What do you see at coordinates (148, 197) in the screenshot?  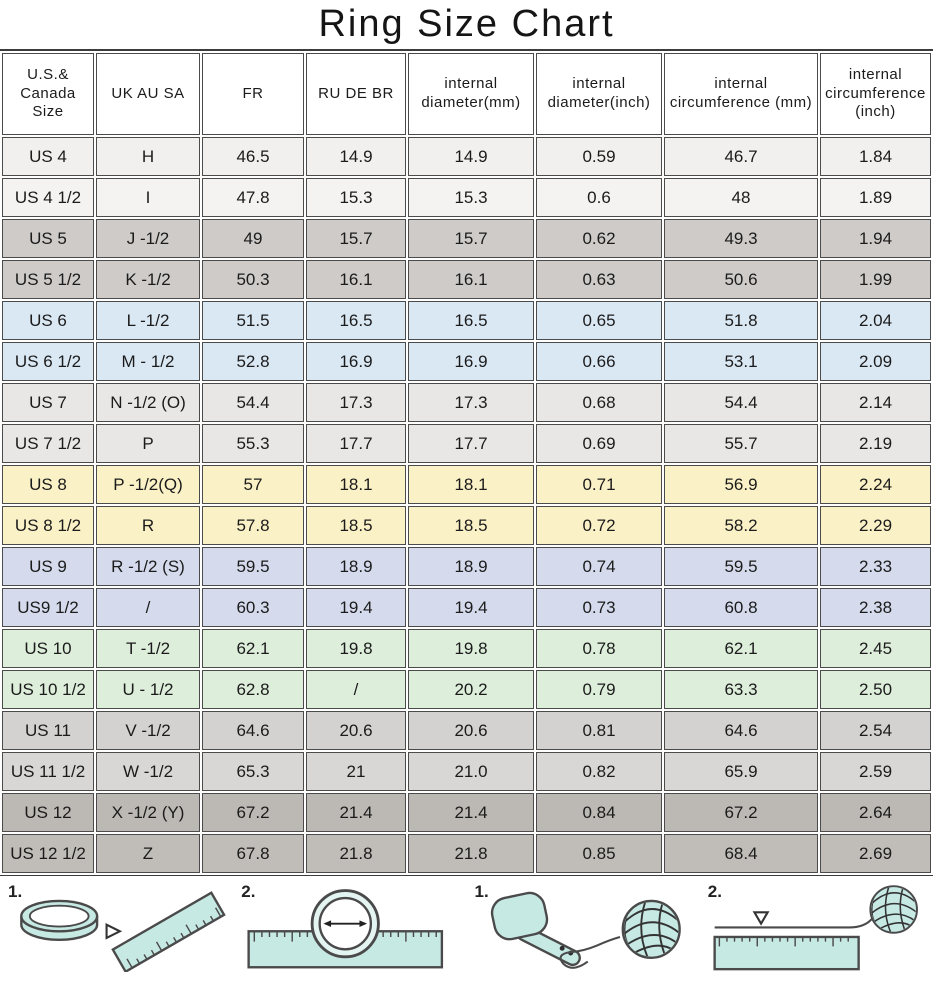 I see `table-cell: I` at bounding box center [148, 197].